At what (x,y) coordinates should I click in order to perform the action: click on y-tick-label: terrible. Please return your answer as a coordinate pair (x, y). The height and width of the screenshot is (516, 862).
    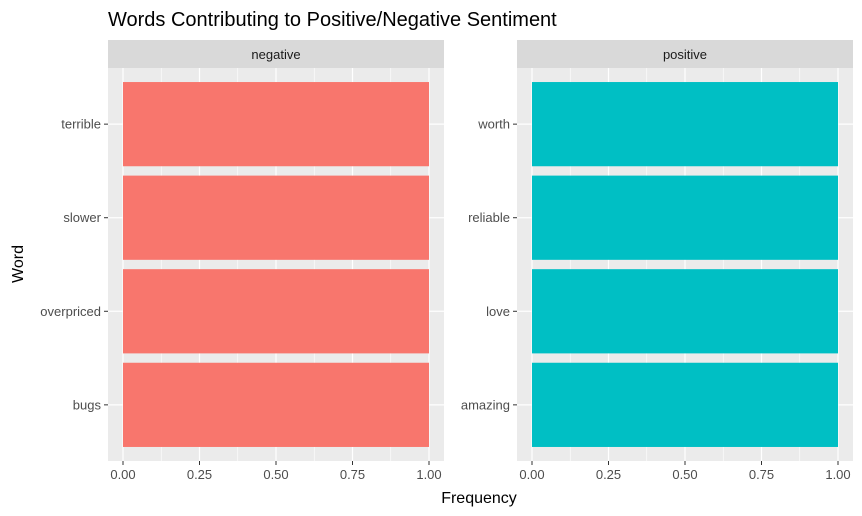
    Looking at the image, I should click on (81, 124).